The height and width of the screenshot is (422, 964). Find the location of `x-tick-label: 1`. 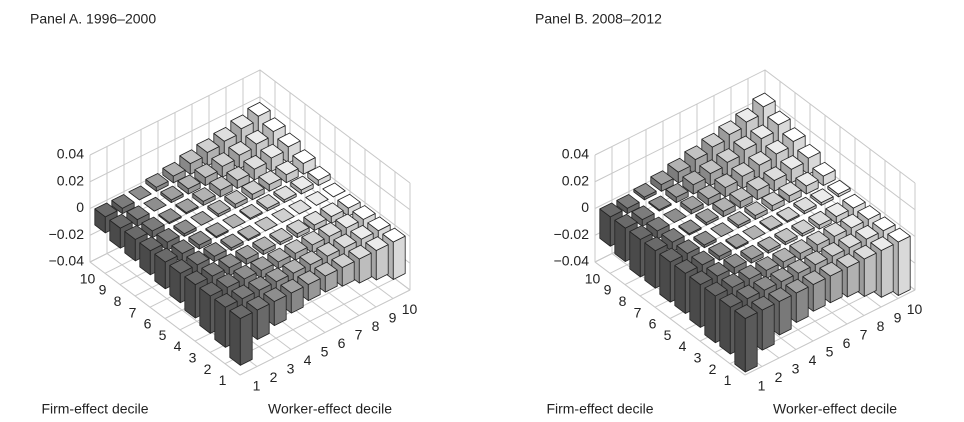

x-tick-label: 1 is located at coordinates (257, 385).